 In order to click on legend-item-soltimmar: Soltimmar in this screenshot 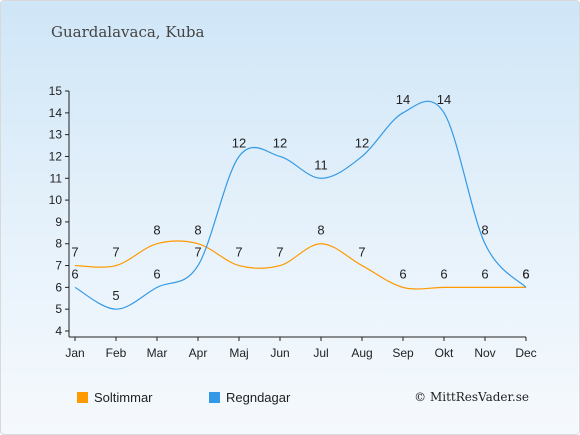, I will do `click(115, 397)`.